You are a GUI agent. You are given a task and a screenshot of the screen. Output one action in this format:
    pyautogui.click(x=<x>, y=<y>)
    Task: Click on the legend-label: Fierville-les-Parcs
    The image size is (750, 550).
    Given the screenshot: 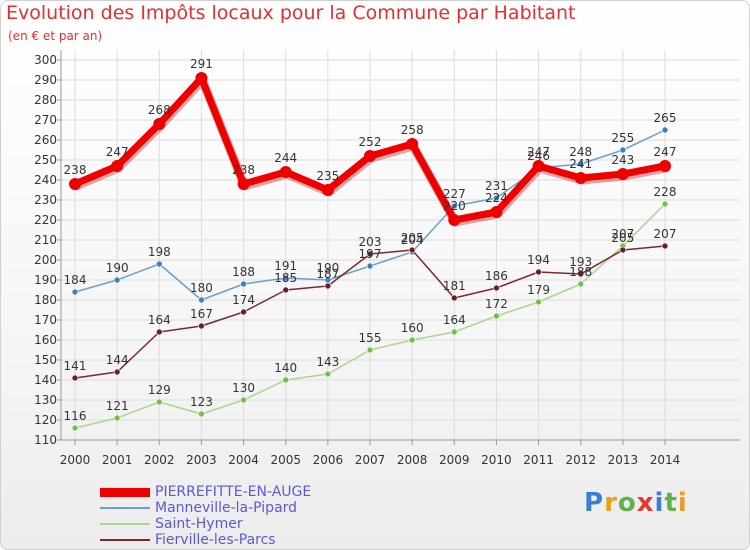 What is the action you would take?
    pyautogui.click(x=215, y=540)
    